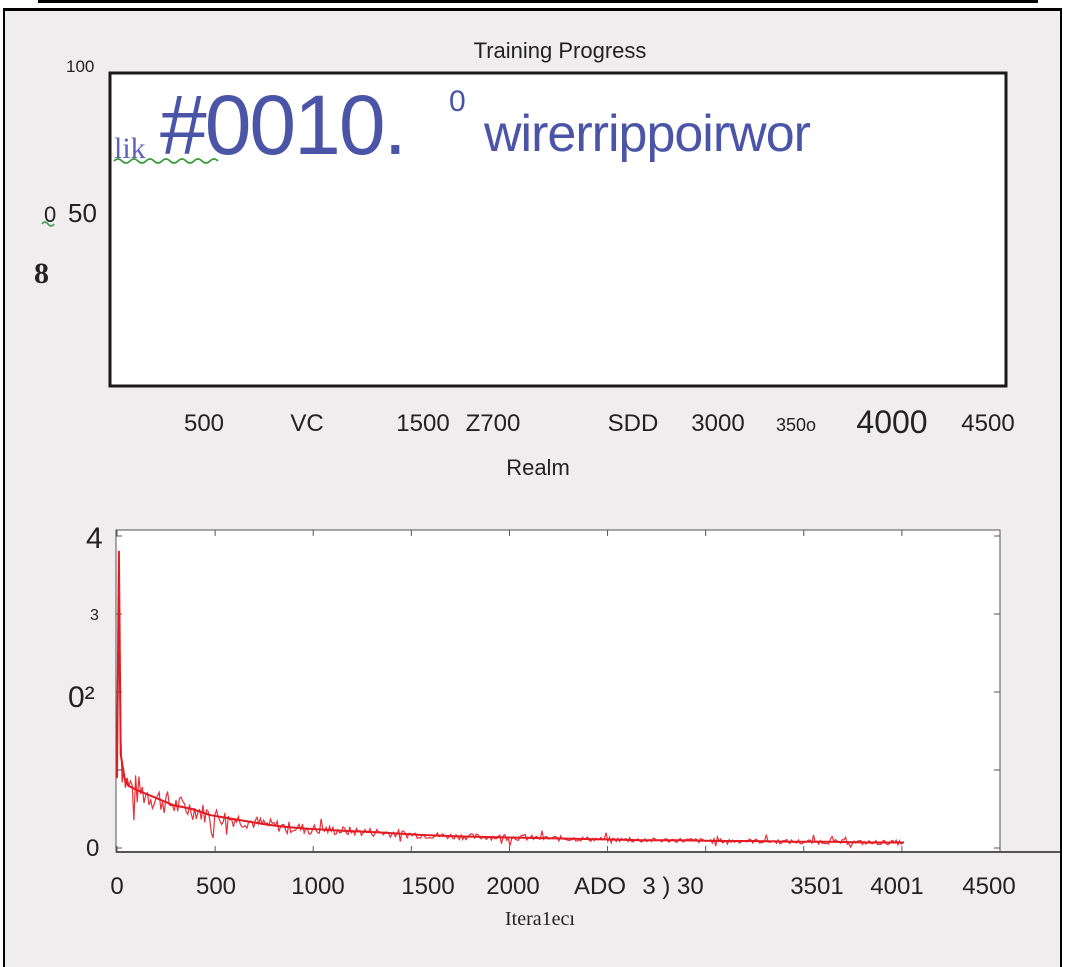  Describe the element at coordinates (422, 423) in the screenshot. I see `top-x-tick: 1500` at that location.